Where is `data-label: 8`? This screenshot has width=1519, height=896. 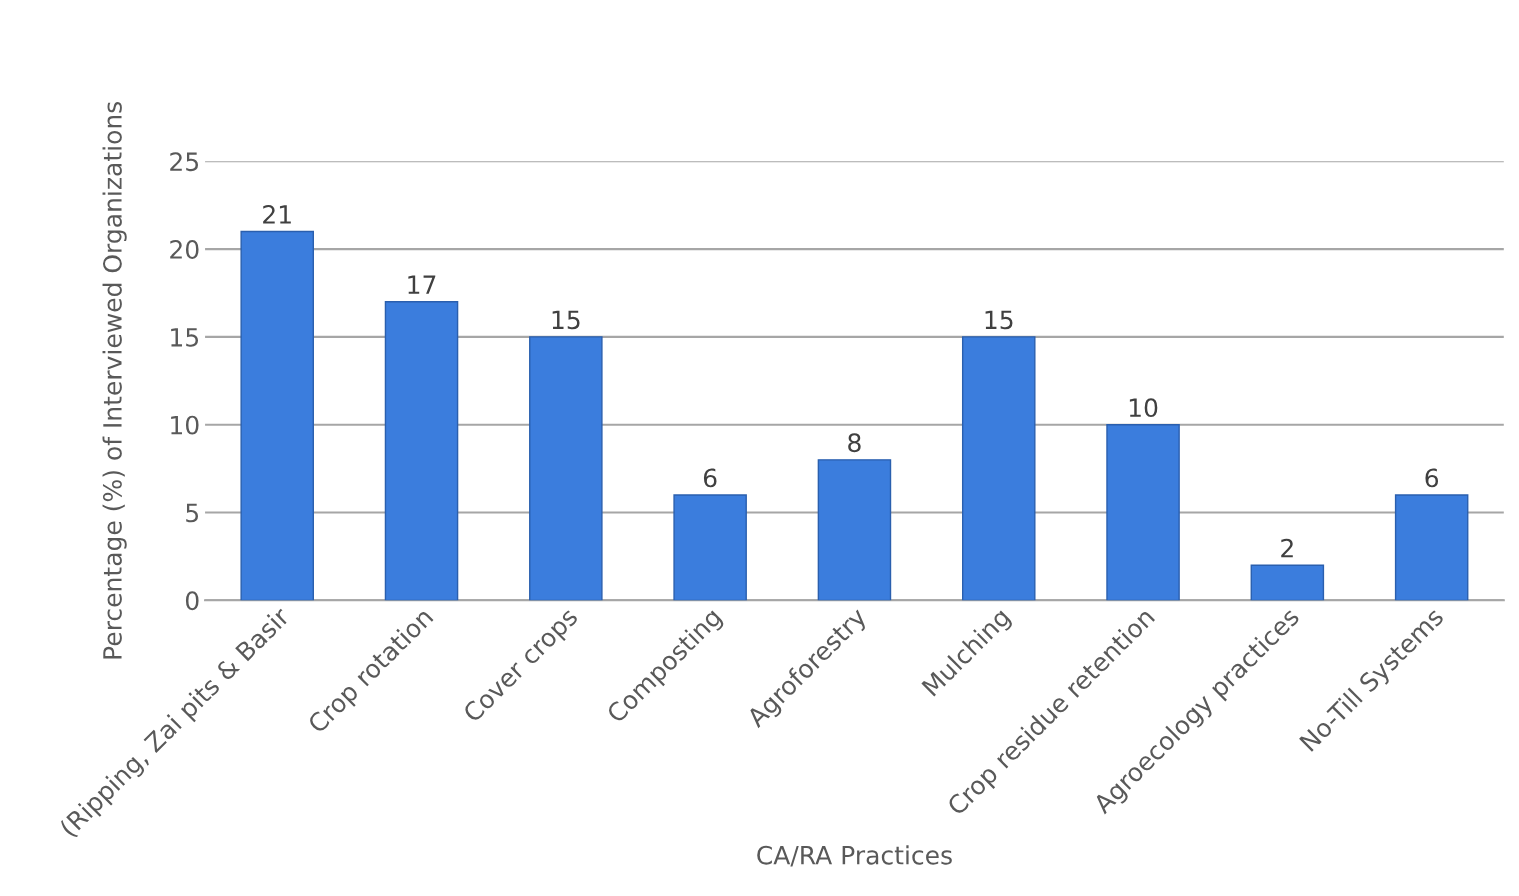
data-label: 8 is located at coordinates (854, 443).